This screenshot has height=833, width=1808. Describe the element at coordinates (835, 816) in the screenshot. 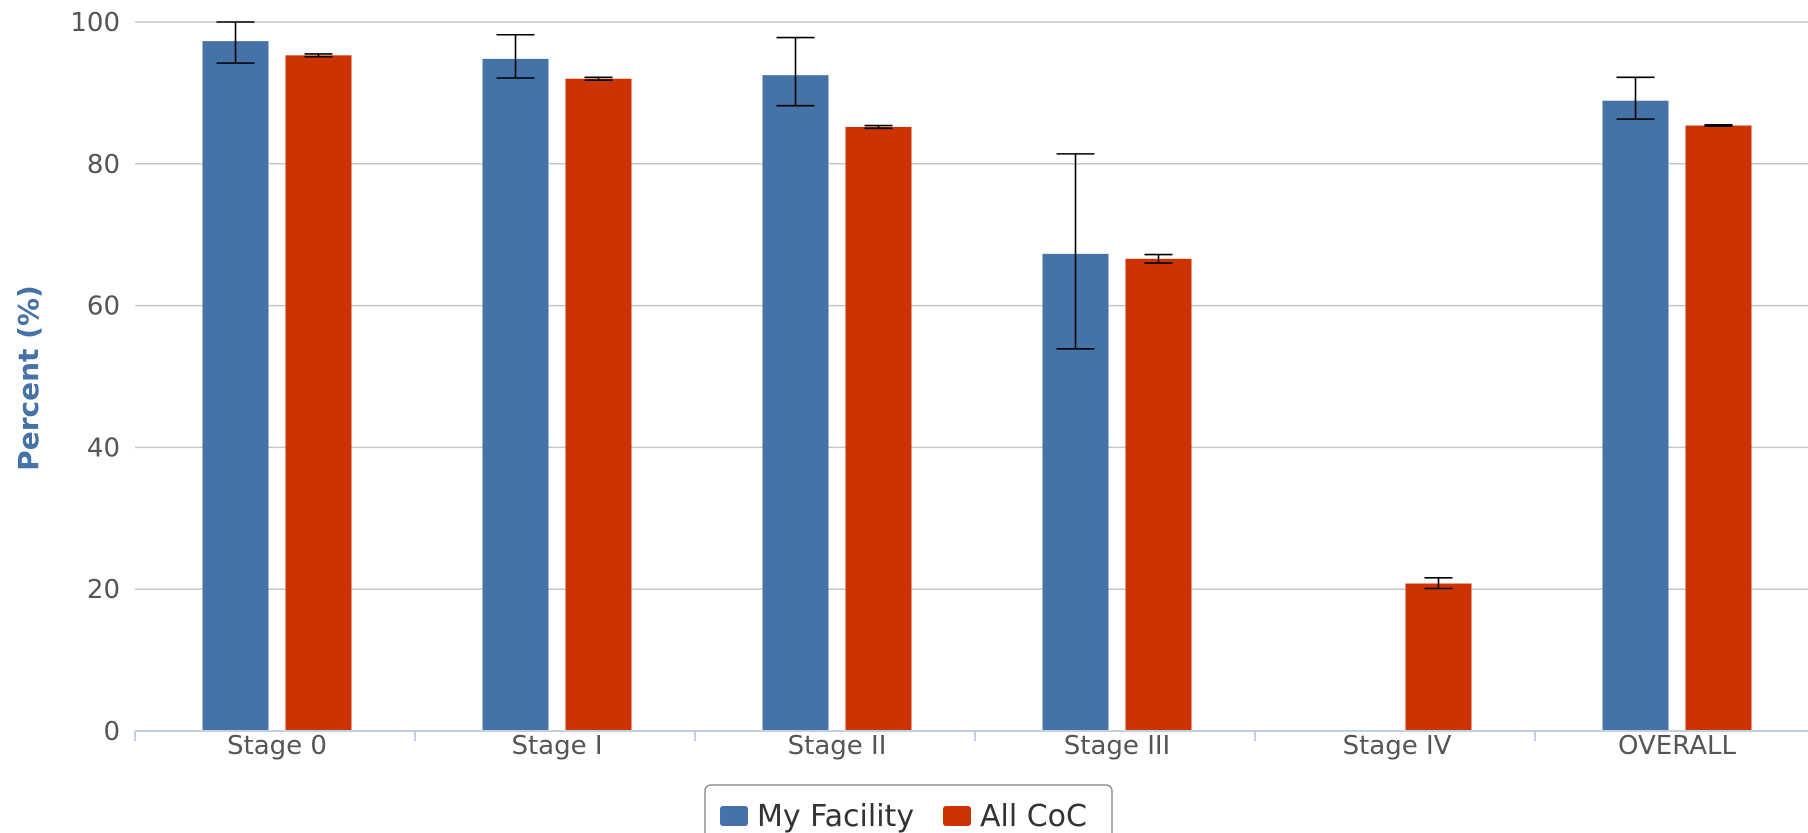

I see `legend-label: My Facility` at that location.